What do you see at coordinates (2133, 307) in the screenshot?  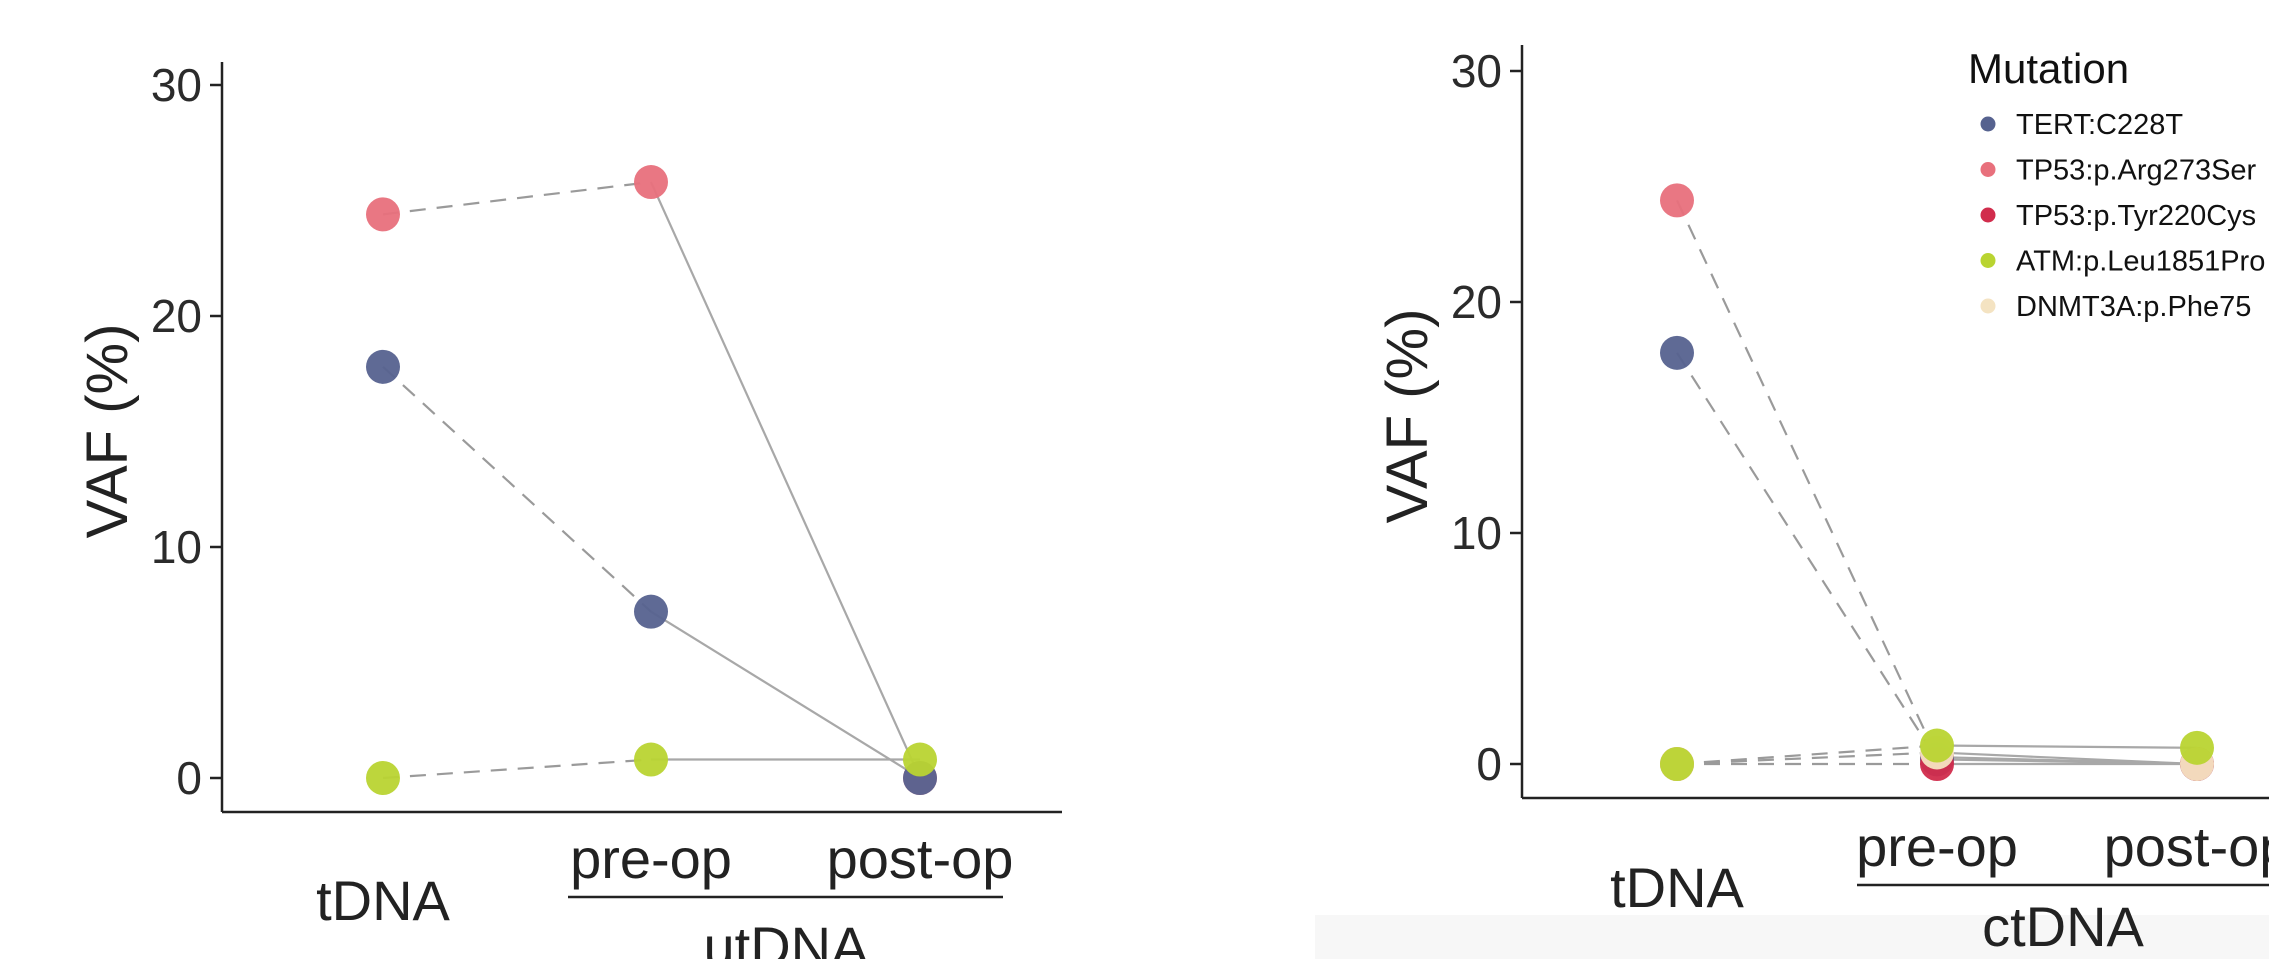 I see `legend-label-dnmt3a-p-phe75: DNMT3A:p.Phe75` at bounding box center [2133, 307].